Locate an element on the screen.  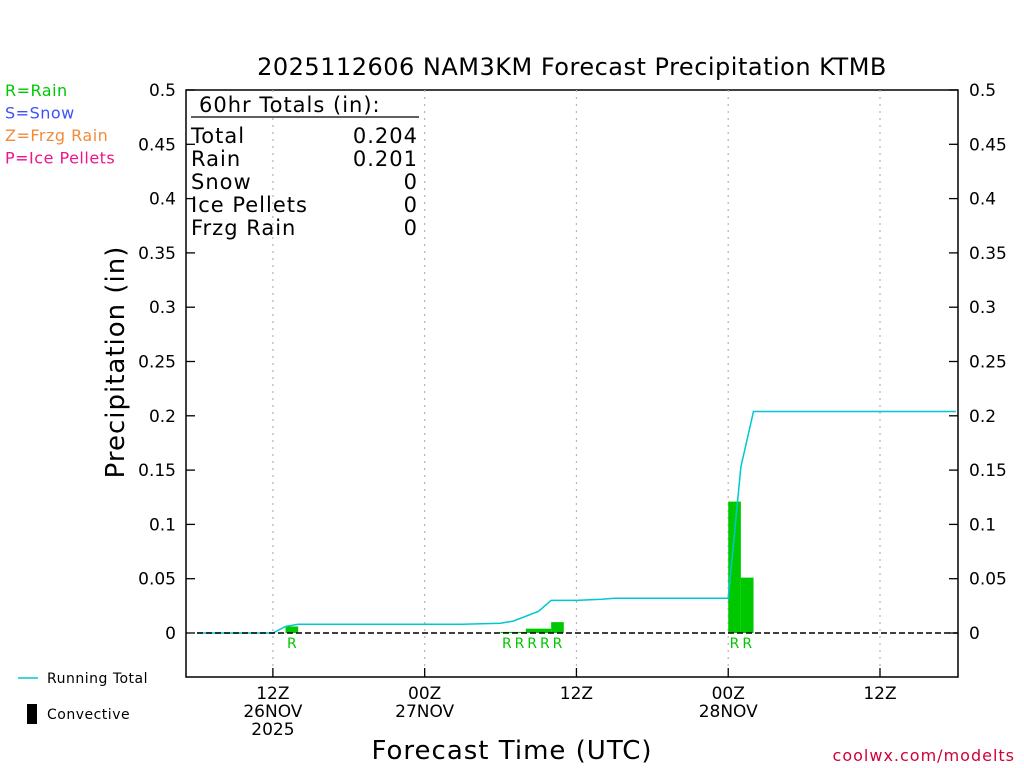
series-legend-label: Convective is located at coordinates (88, 715).